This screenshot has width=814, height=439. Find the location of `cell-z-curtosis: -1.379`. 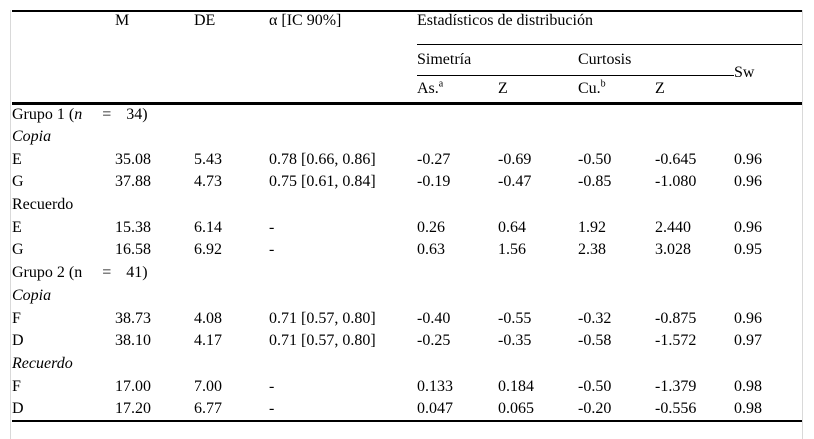

cell-z-curtosis: -1.379 is located at coordinates (676, 386).